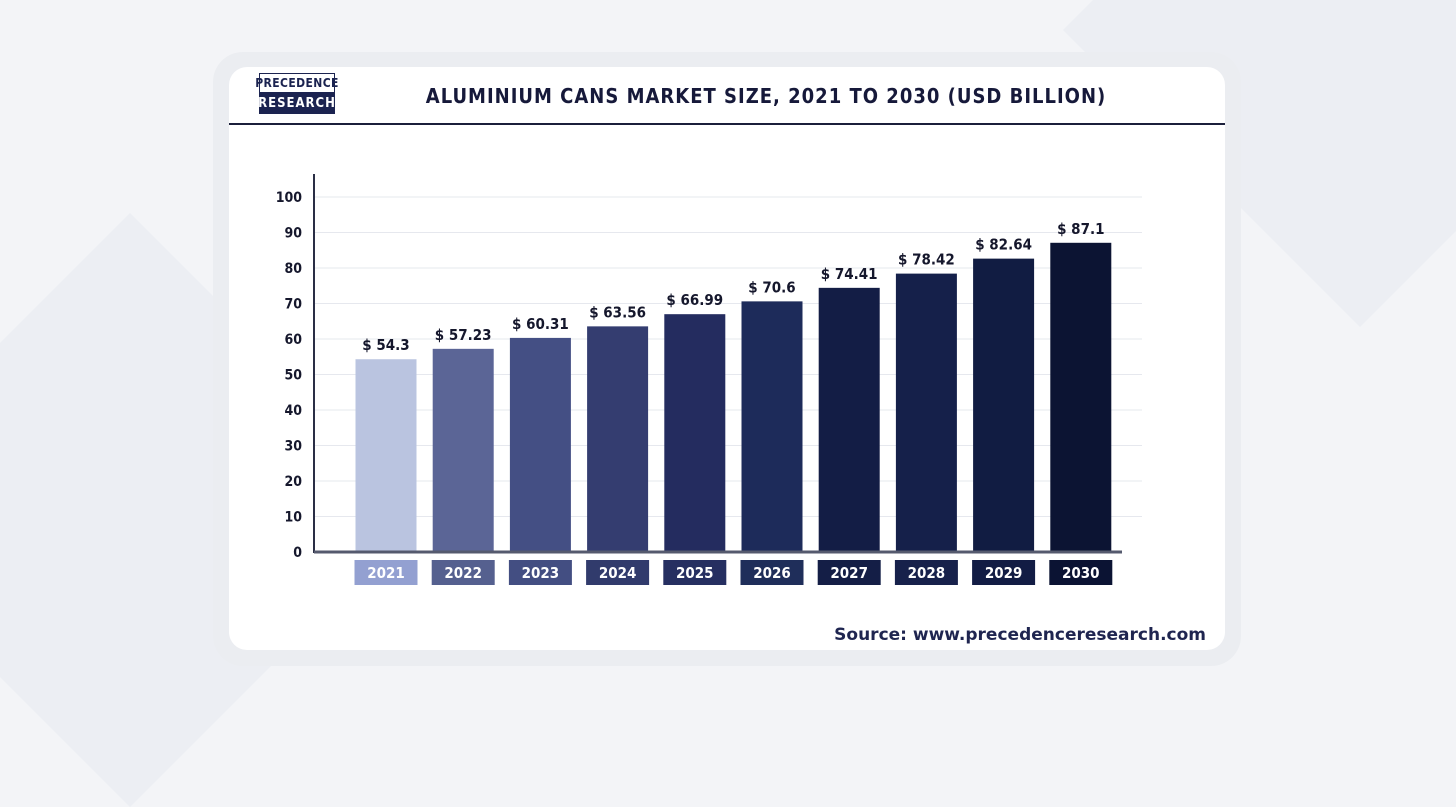  Describe the element at coordinates (293, 269) in the screenshot. I see `y-tick-label: 80` at that location.